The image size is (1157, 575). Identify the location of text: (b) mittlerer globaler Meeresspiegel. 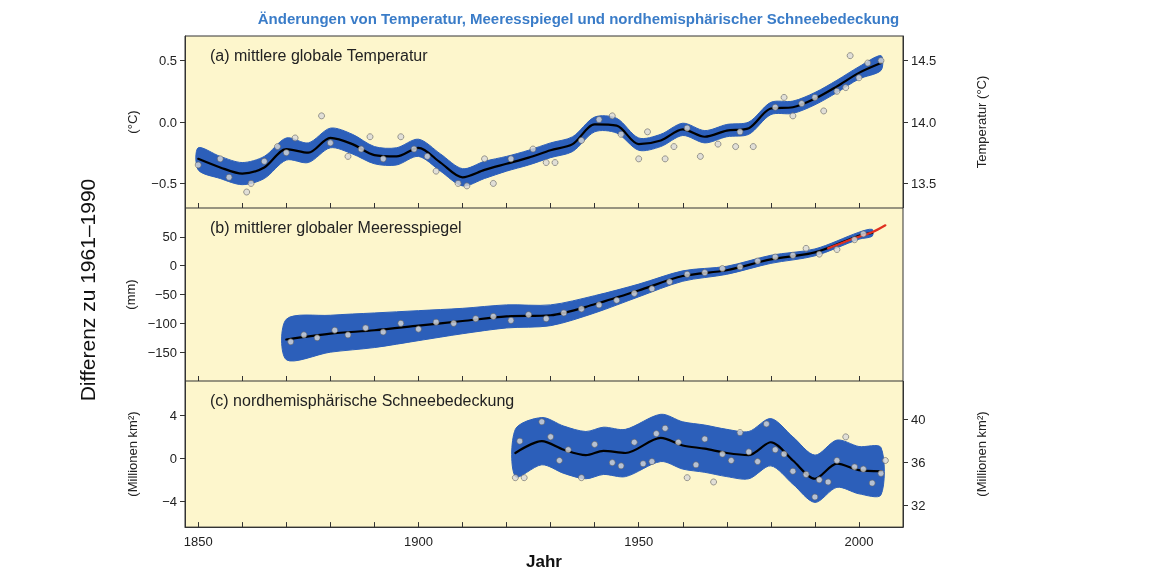
(336, 227).